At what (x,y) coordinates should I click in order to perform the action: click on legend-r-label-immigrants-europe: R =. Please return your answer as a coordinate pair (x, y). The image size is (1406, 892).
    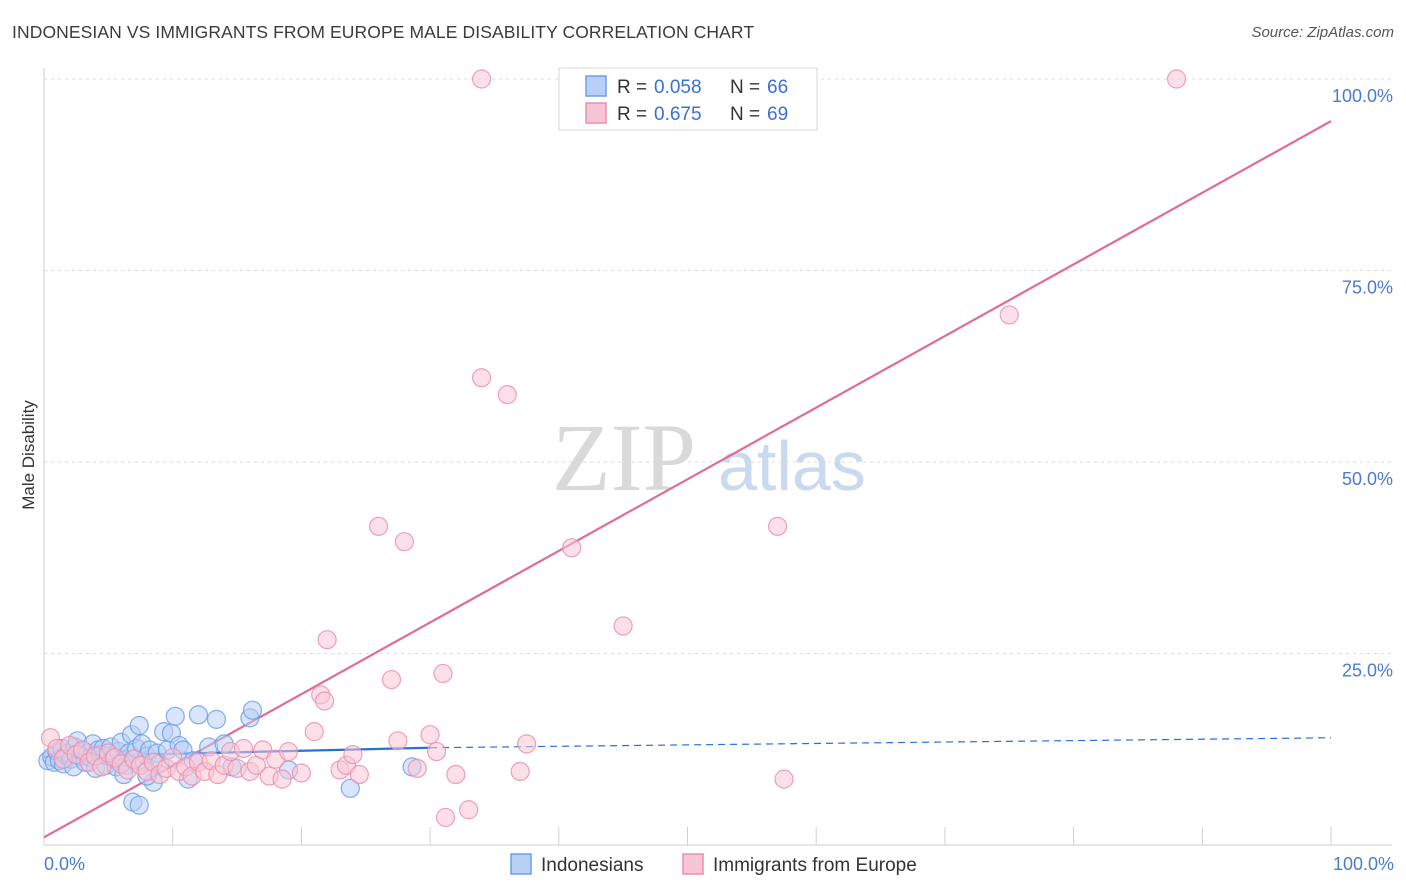
    Looking at the image, I should click on (632, 114).